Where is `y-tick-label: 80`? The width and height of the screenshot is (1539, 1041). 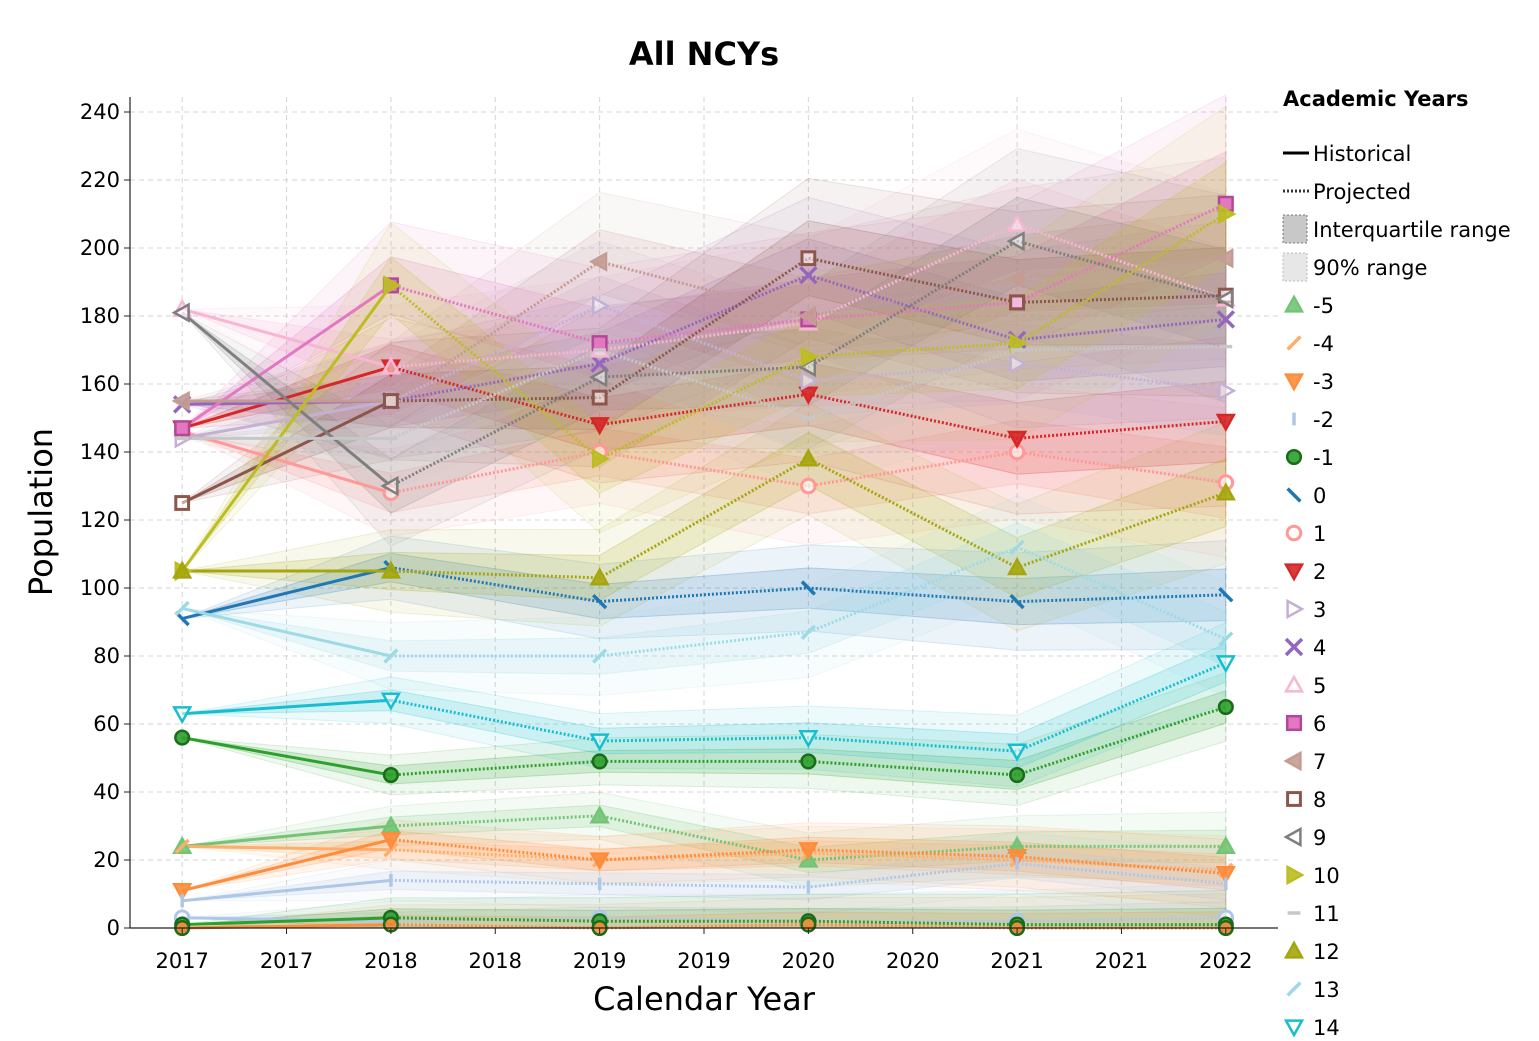 y-tick-label: 80 is located at coordinates (106, 656).